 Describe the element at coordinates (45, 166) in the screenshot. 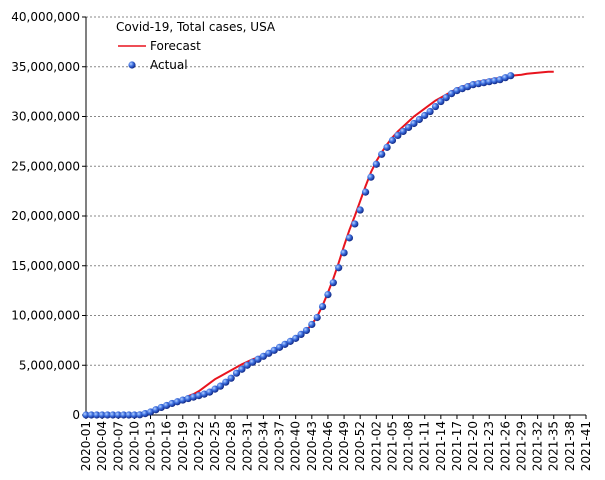

I see `y-tick-label: 25,000,000` at that location.